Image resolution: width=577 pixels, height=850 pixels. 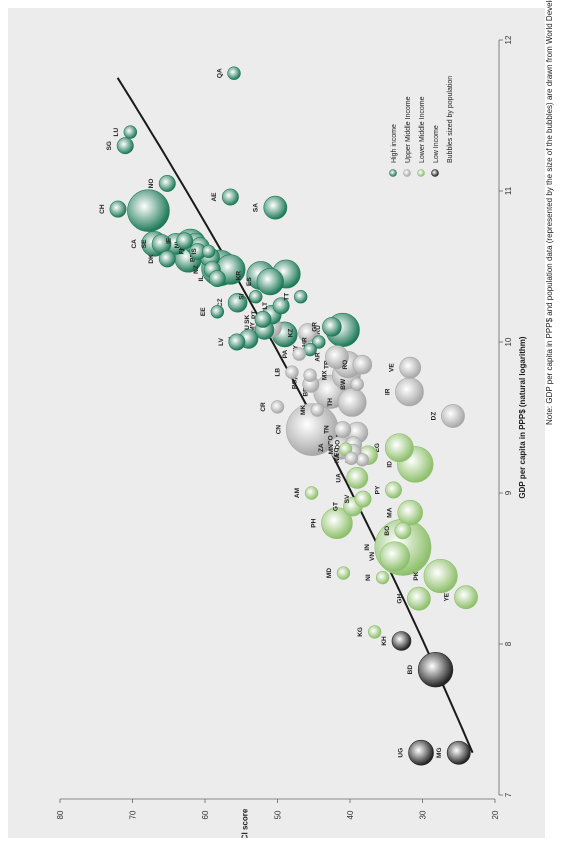 I want to click on bubble-am, so click(x=311, y=493).